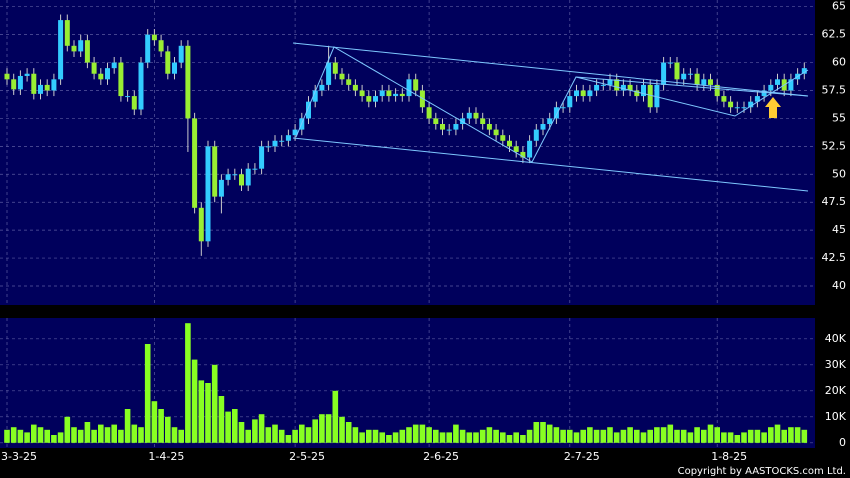 The image size is (850, 478). What do you see at coordinates (839, 62) in the screenshot?
I see `y-tick-label: 60` at bounding box center [839, 62].